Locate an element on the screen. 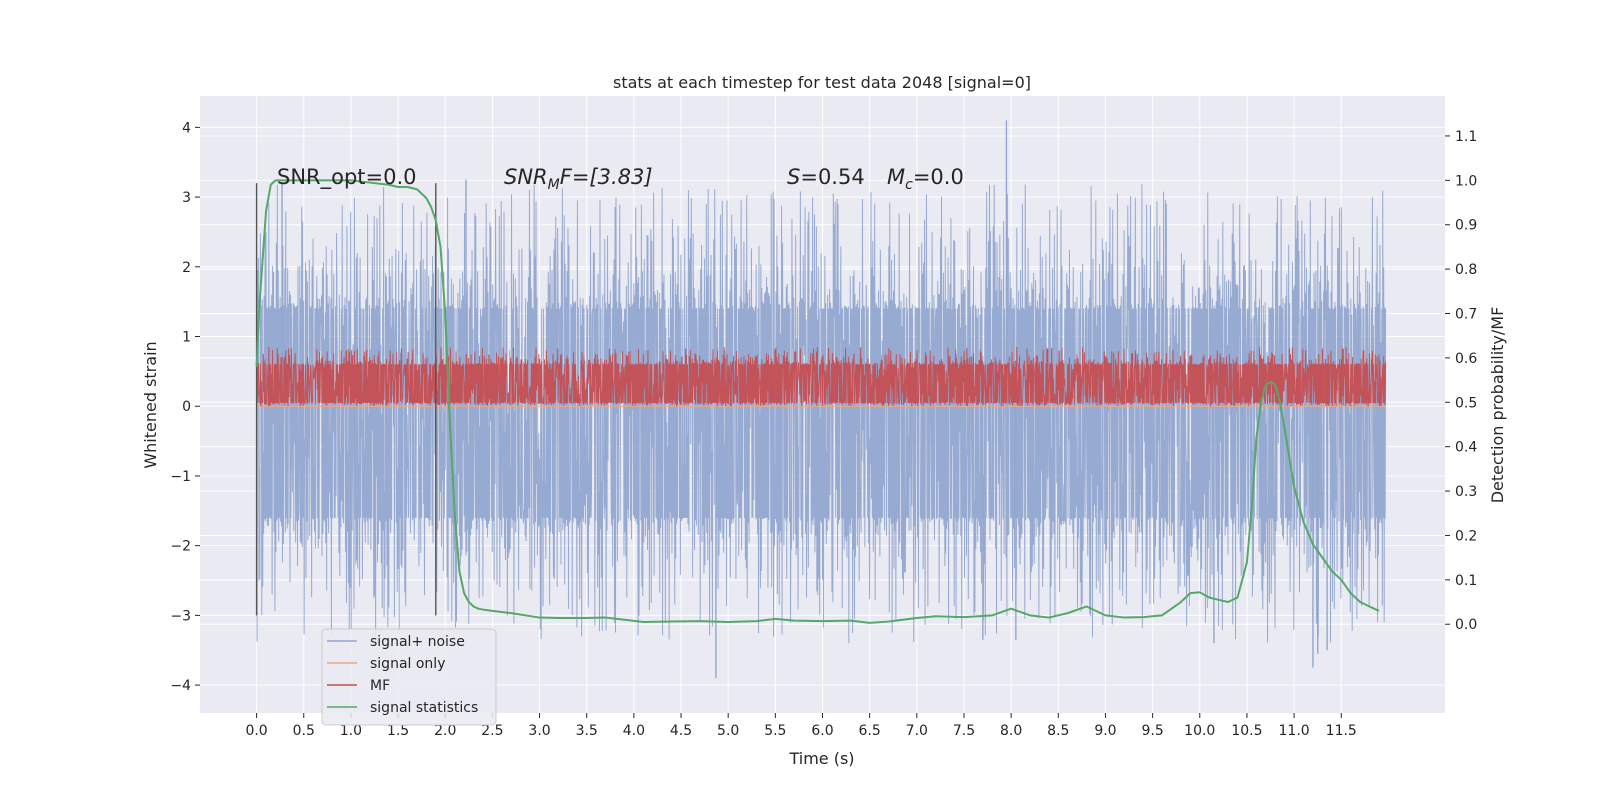 The height and width of the screenshot is (800, 1600). legend-entry-mf: MF is located at coordinates (358, 686).